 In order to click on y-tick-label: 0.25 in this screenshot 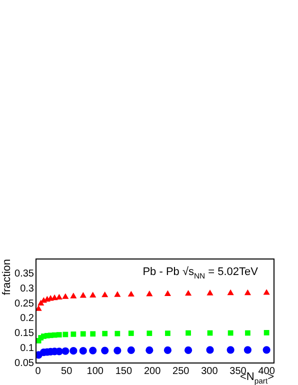, I will do `click(24, 304)`.